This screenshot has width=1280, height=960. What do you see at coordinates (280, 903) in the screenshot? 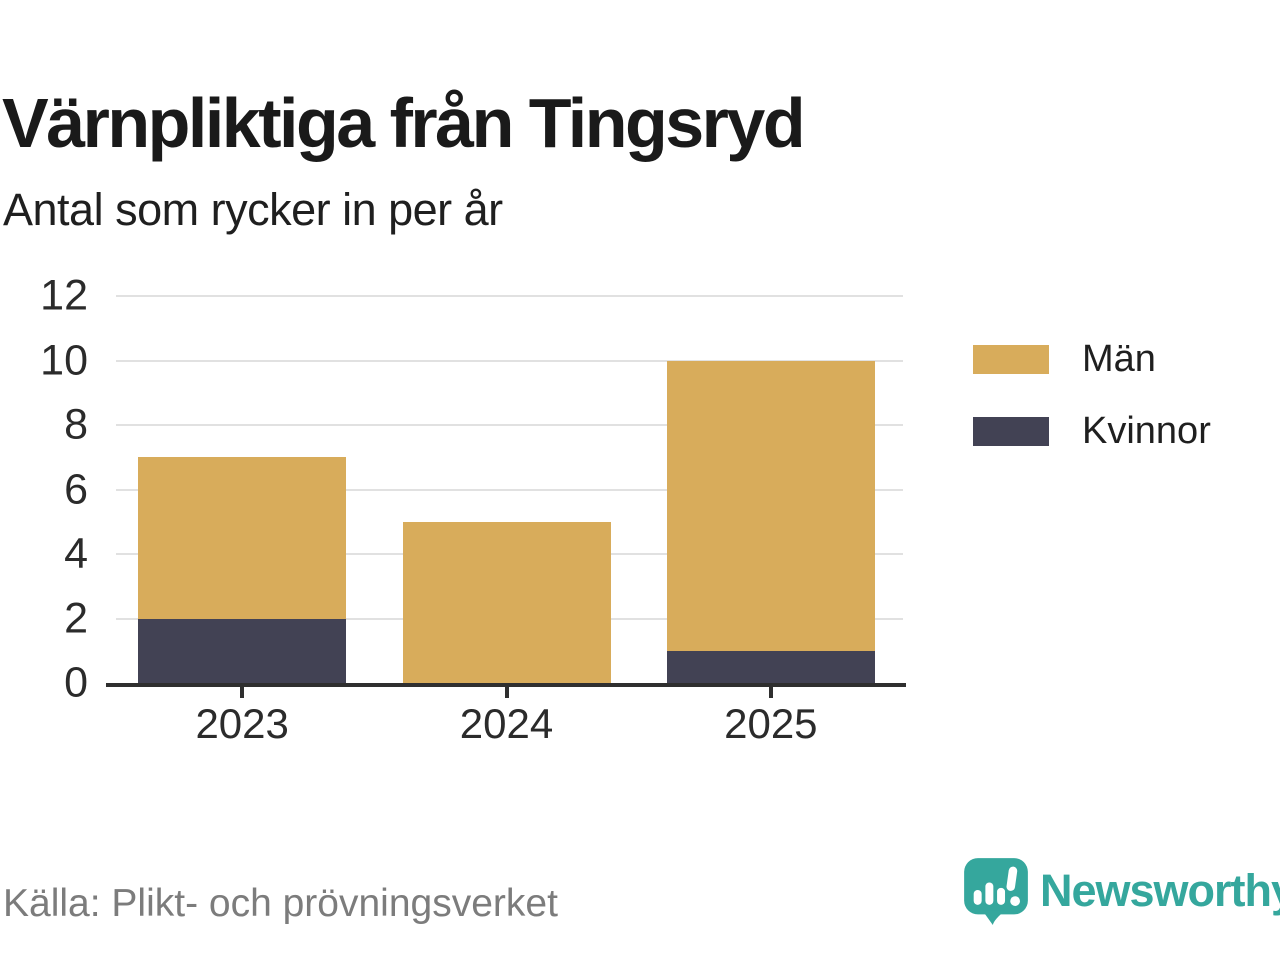
I see `source-note: Källa: Plikt- och prövningsverket` at bounding box center [280, 903].